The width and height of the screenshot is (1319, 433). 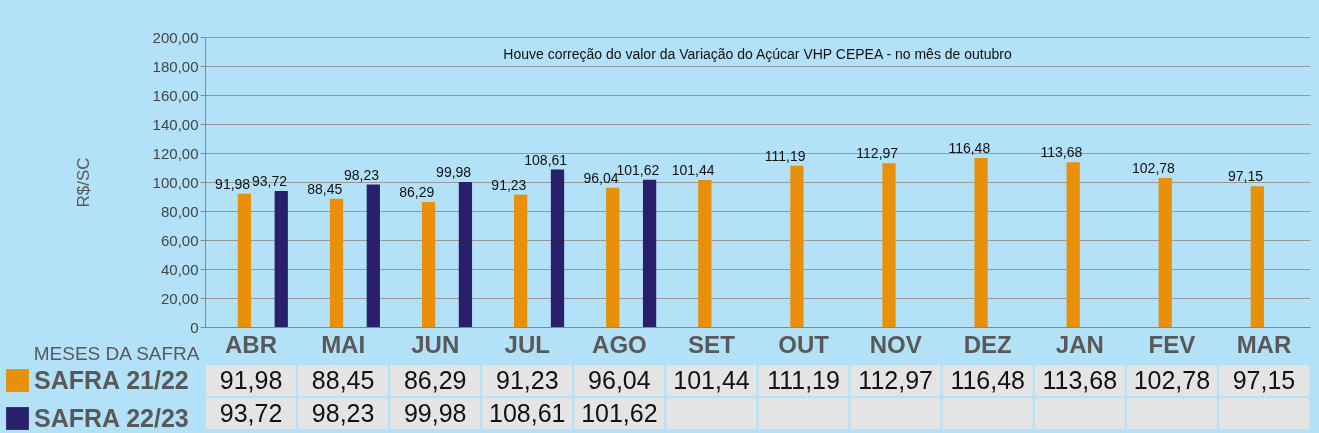 What do you see at coordinates (693, 169) in the screenshot?
I see `text: 101,44` at bounding box center [693, 169].